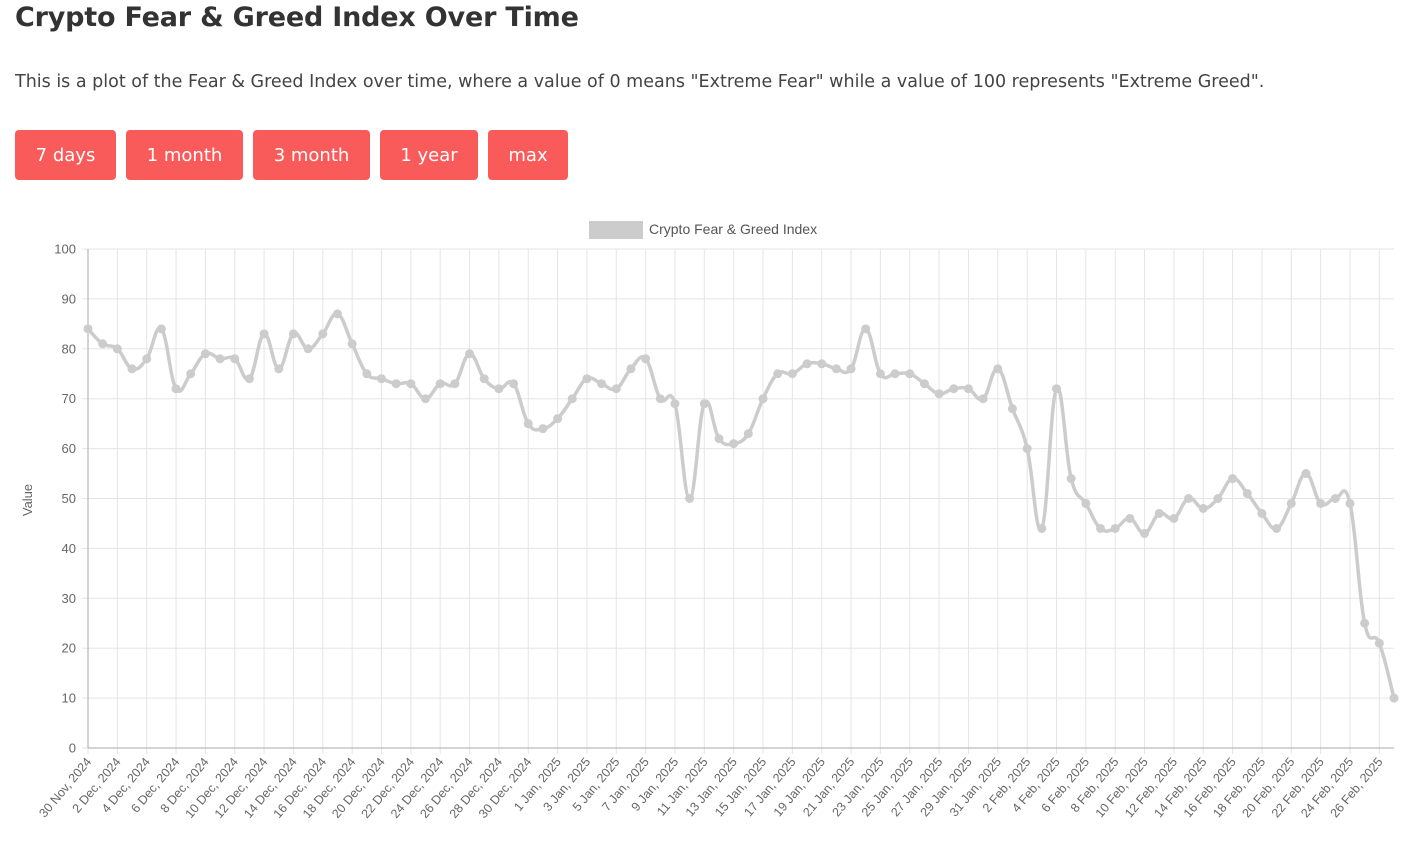  I want to click on chart-legend: Crypto Fear & Greed Index, so click(703, 230).